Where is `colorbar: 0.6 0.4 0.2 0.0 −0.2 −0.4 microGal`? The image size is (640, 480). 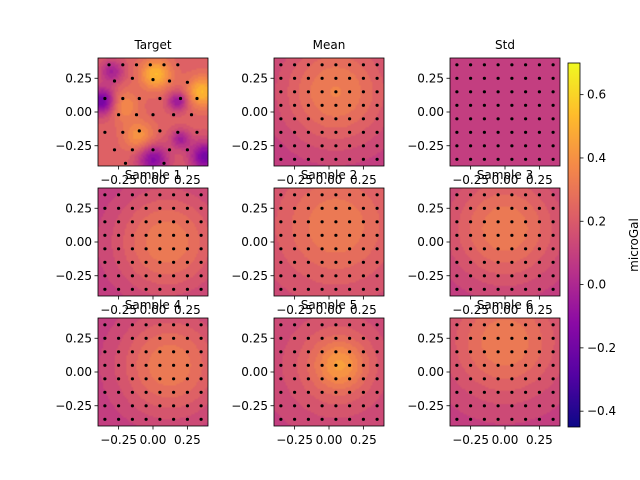 colorbar: 0.6 0.4 0.2 0.0 −0.2 −0.4 microGal is located at coordinates (603, 245).